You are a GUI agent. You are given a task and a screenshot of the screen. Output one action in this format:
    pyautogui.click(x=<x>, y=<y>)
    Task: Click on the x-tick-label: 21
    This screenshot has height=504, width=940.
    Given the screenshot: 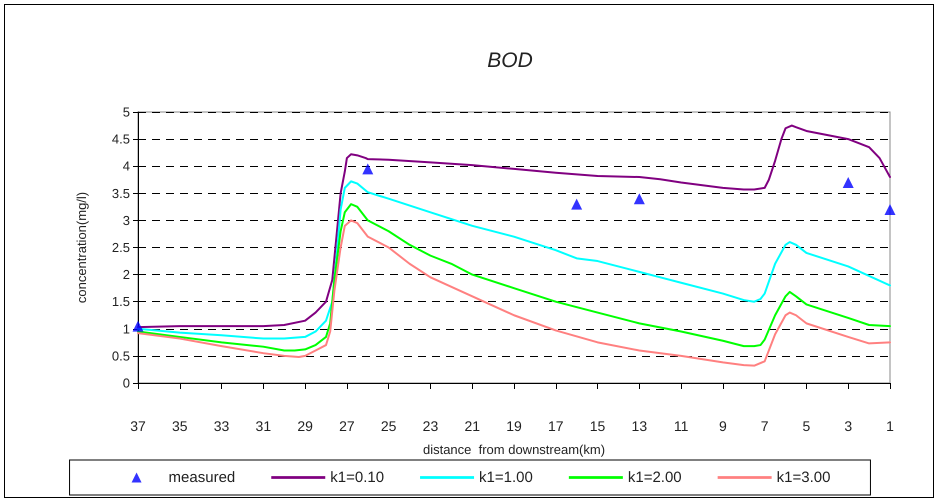 What is the action you would take?
    pyautogui.click(x=472, y=426)
    